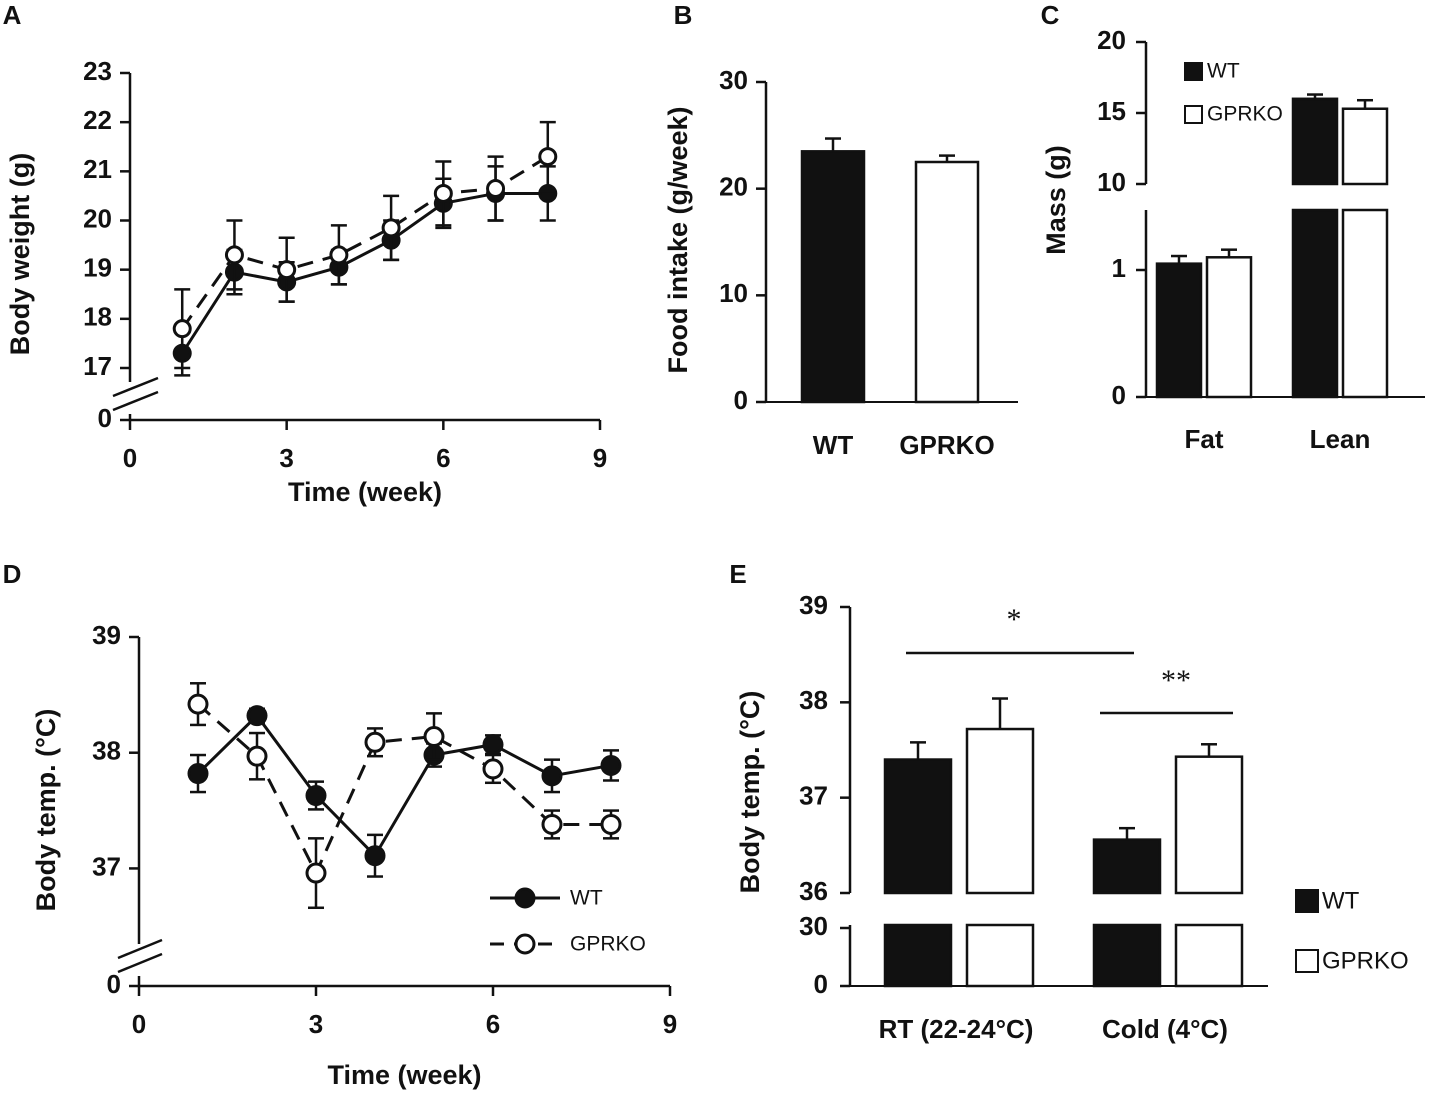  Describe the element at coordinates (97, 71) in the screenshot. I see `y-tick-label: 23` at that location.